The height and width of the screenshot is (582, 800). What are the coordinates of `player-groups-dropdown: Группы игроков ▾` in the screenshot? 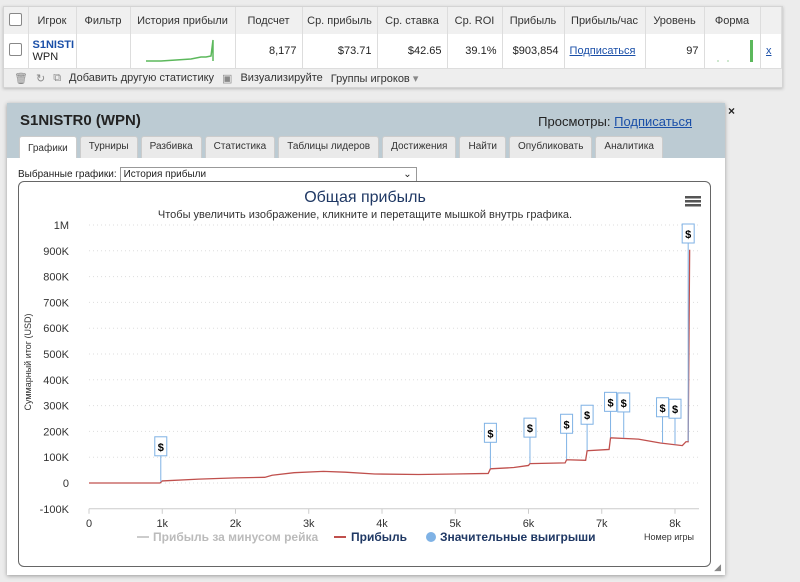 It's located at (375, 78).